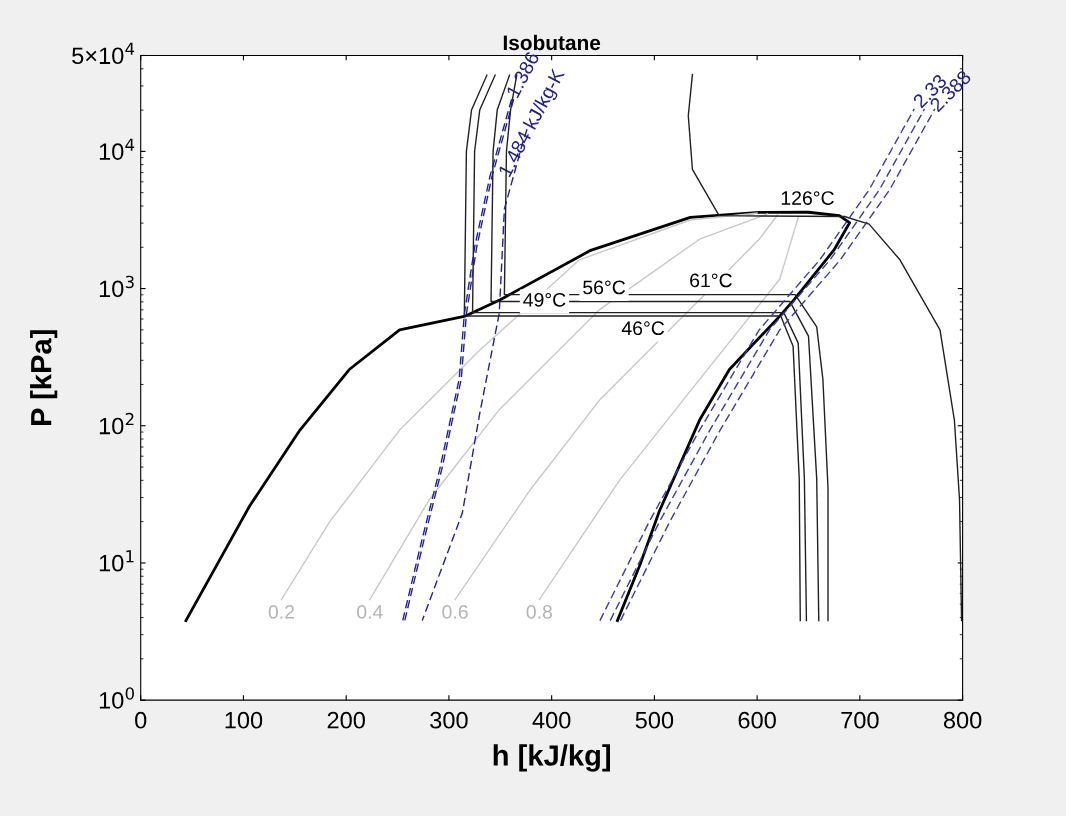 The width and height of the screenshot is (1066, 816). I want to click on y-axis-title: P [kPa], so click(44, 378).